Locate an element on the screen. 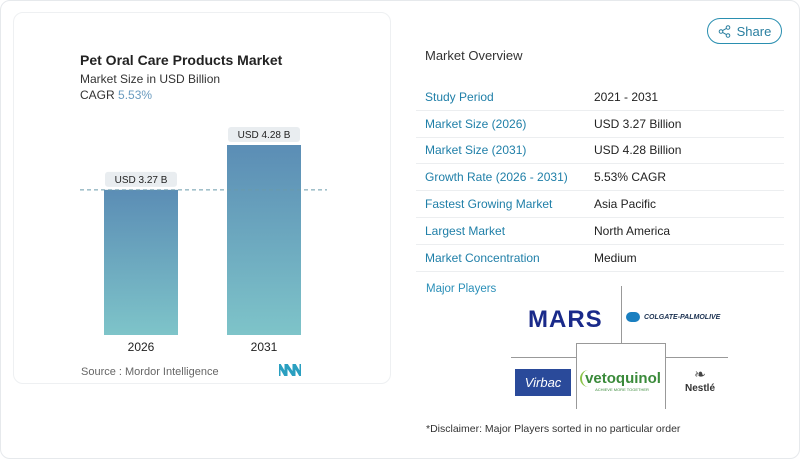 Image resolution: width=800 pixels, height=459 pixels. colgate-logo: COLGATE-PALMOLIVE is located at coordinates (673, 317).